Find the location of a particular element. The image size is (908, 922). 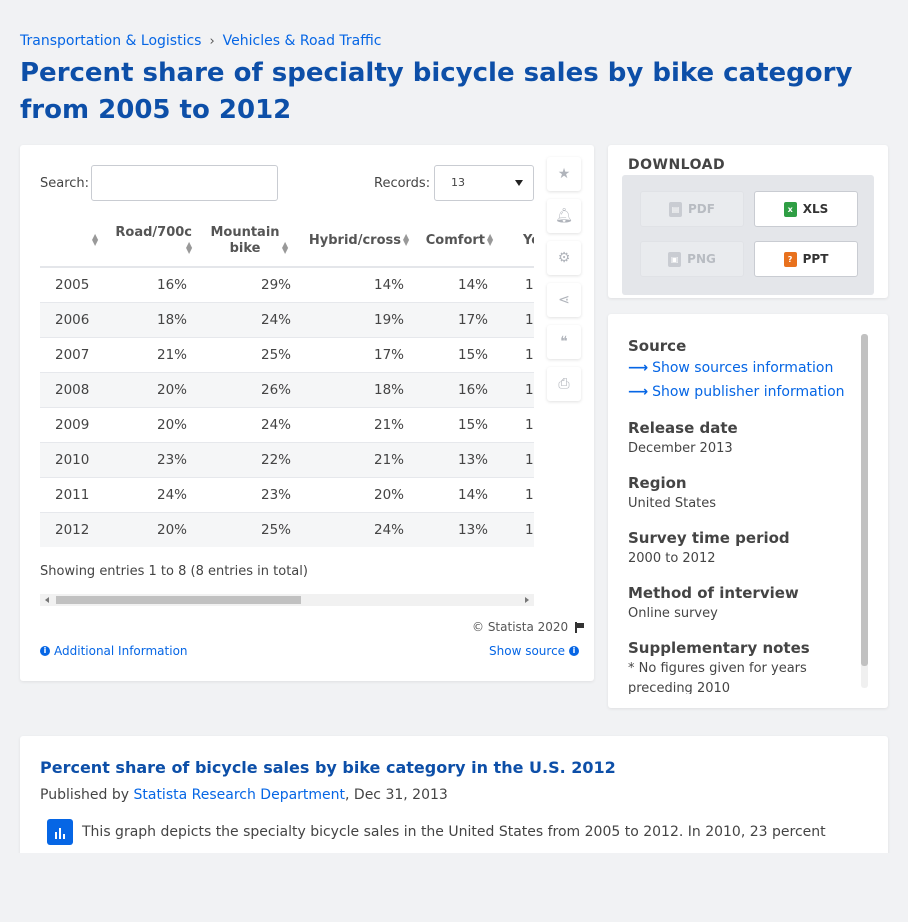

additional-info-label: Additional Information is located at coordinates (121, 651).